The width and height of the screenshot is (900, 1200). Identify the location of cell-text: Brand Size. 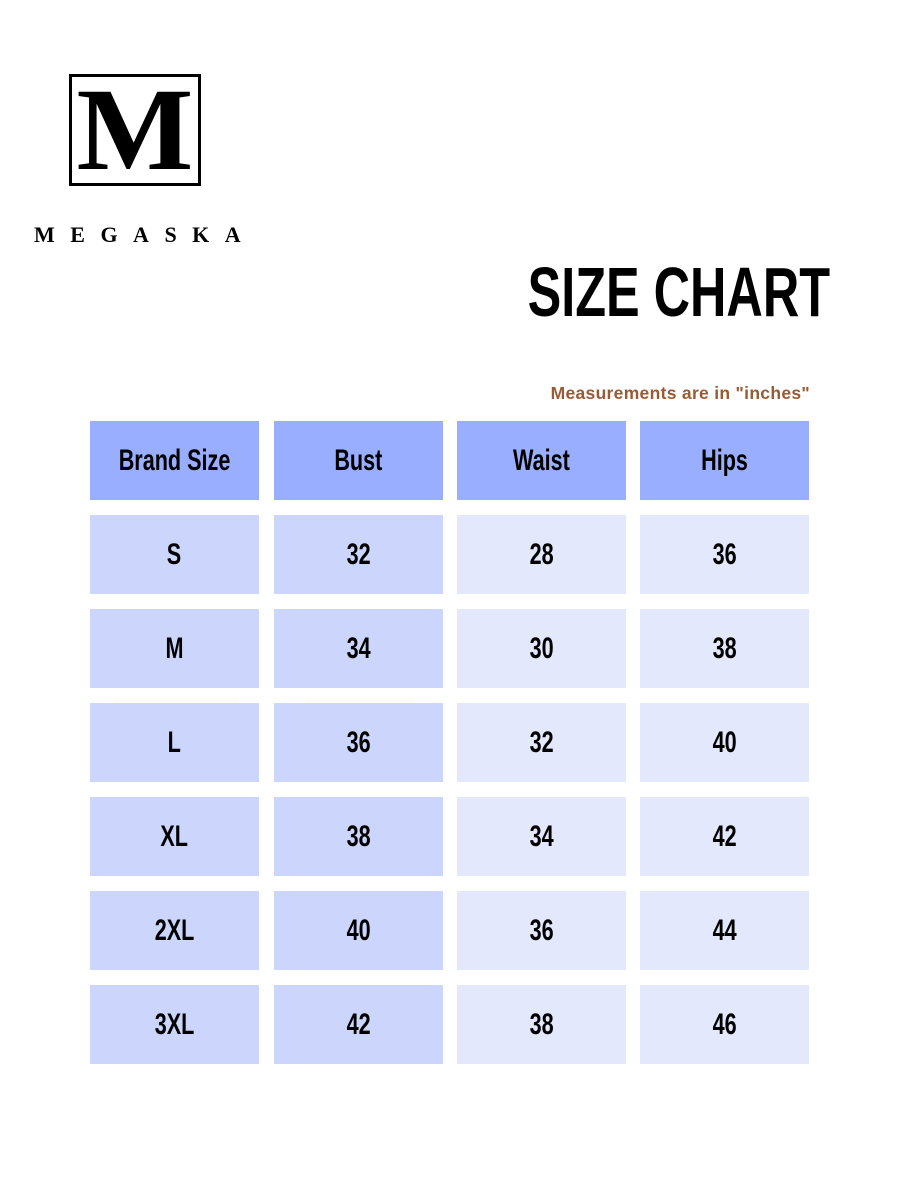
(174, 460).